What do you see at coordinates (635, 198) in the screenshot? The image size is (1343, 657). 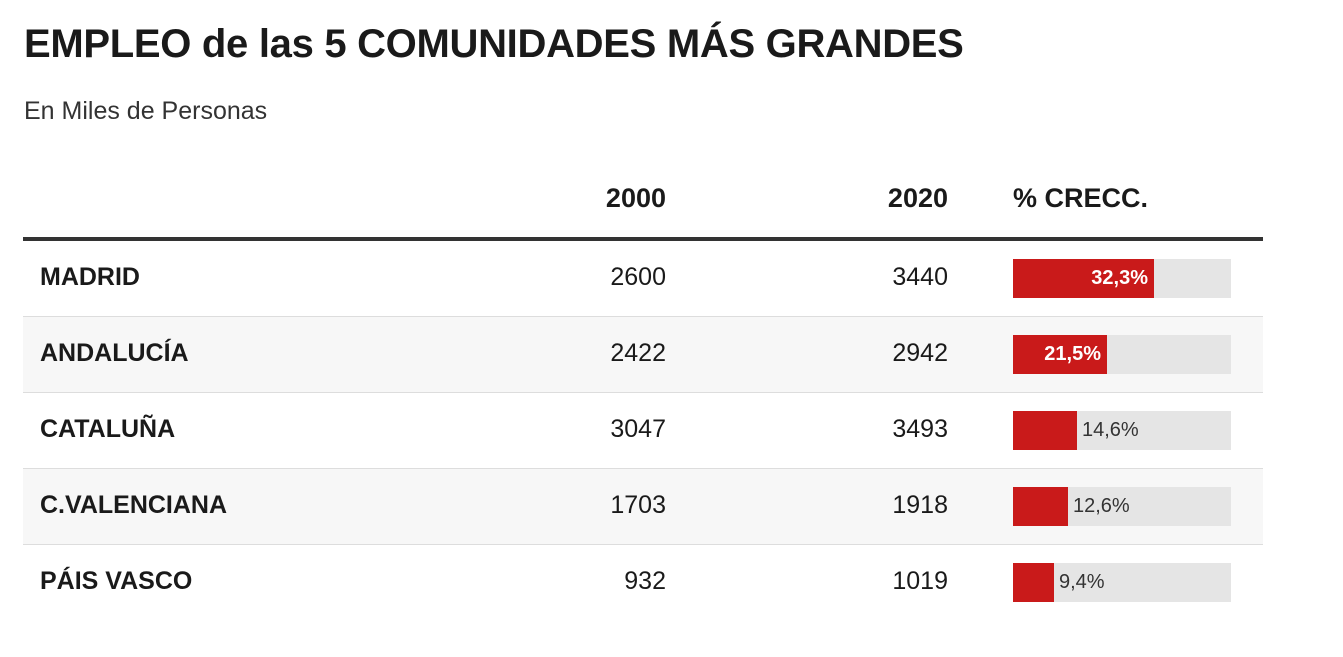 I see `column-header-2000: 2000` at bounding box center [635, 198].